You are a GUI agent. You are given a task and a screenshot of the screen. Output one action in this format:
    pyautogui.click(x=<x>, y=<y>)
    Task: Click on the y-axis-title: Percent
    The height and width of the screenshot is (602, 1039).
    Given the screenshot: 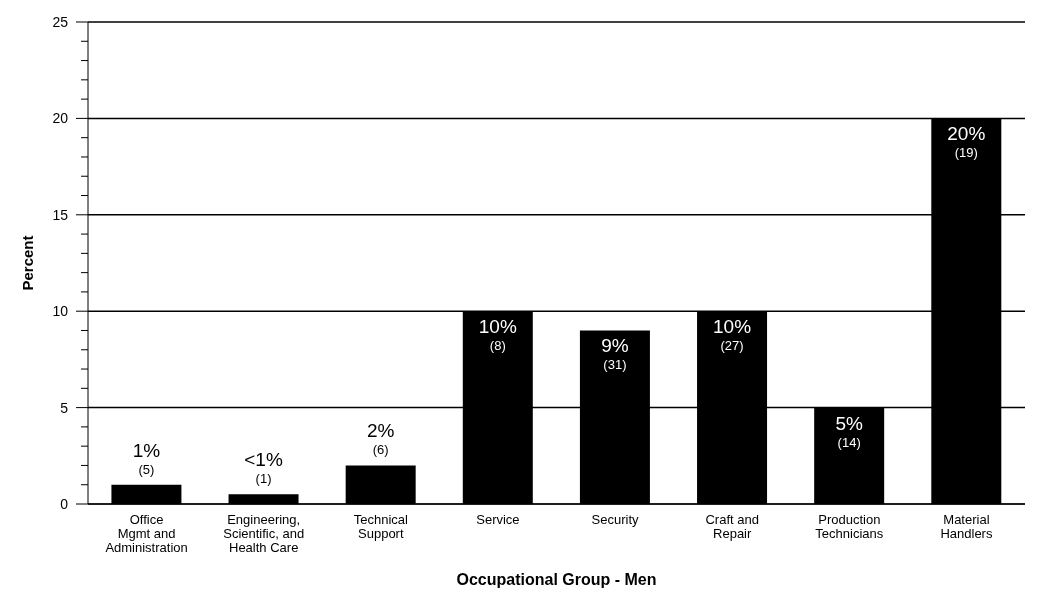 What is the action you would take?
    pyautogui.click(x=28, y=263)
    